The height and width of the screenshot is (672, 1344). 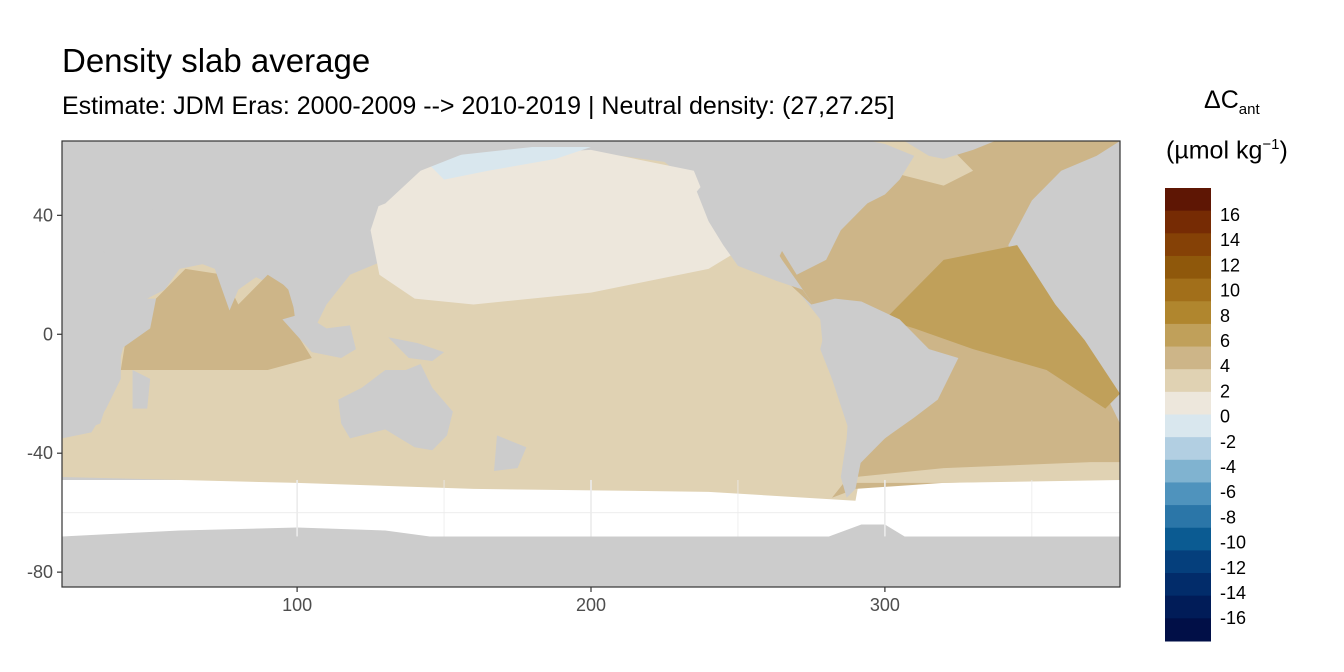 What do you see at coordinates (1233, 568) in the screenshot?
I see `colorbar-tick-label: -12` at bounding box center [1233, 568].